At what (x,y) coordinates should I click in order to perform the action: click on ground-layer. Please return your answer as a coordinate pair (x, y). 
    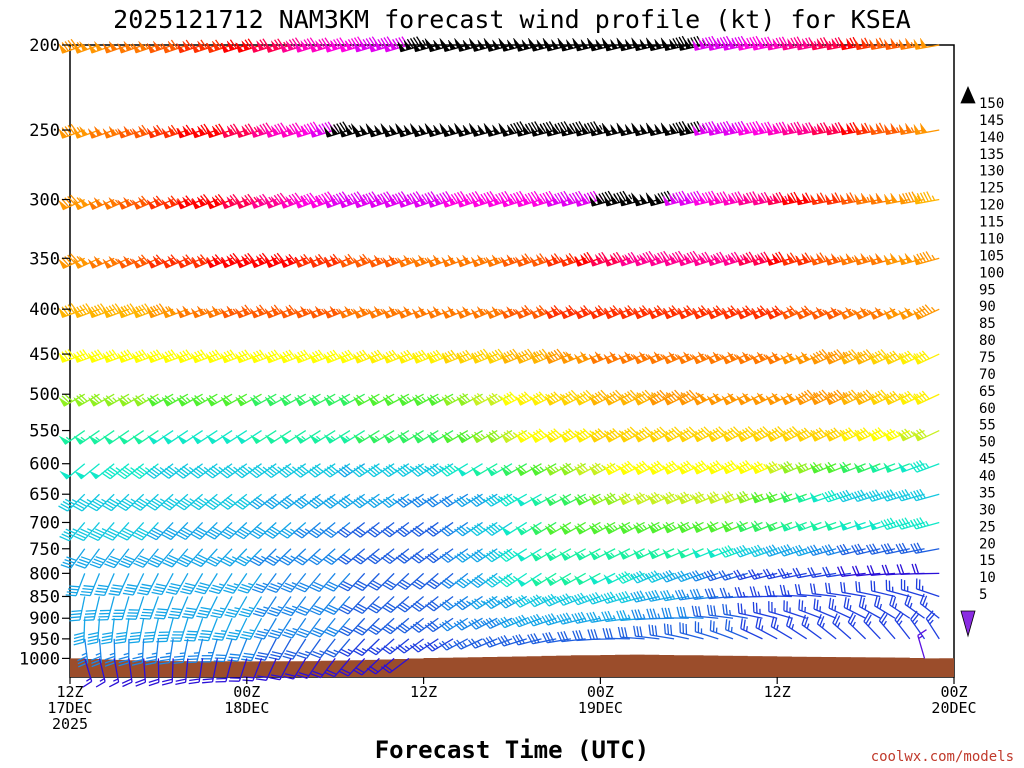
    Looking at the image, I should click on (512, 665).